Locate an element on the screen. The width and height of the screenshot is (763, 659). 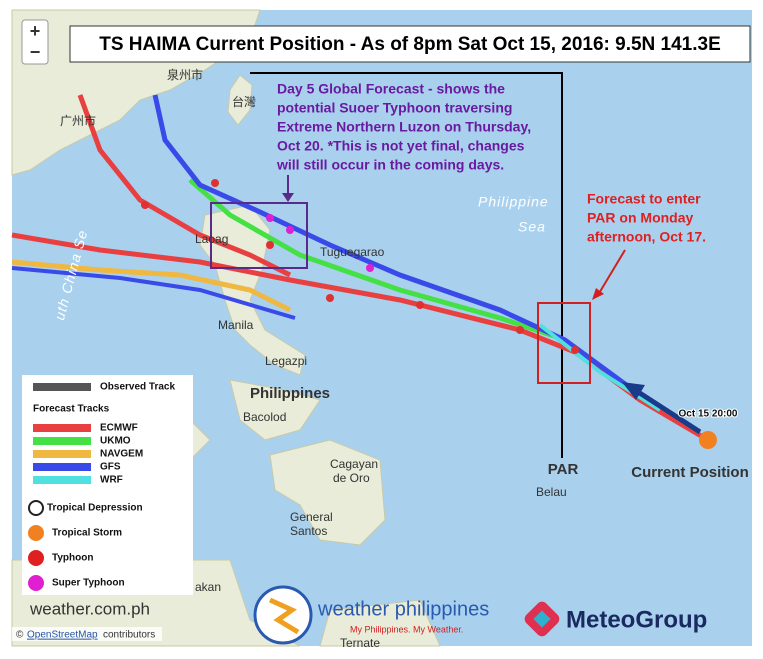
place-label: Laoag is located at coordinates (211, 239).